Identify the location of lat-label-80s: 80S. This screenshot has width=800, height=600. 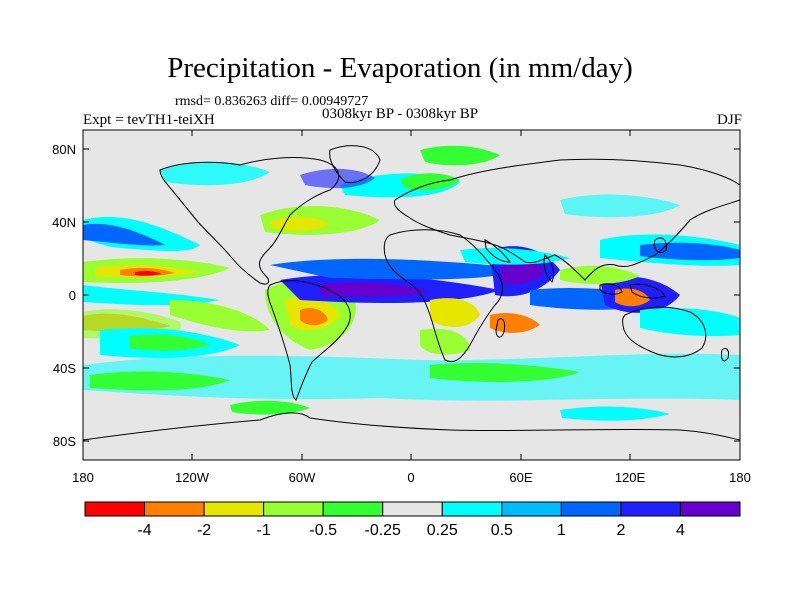
(64, 441).